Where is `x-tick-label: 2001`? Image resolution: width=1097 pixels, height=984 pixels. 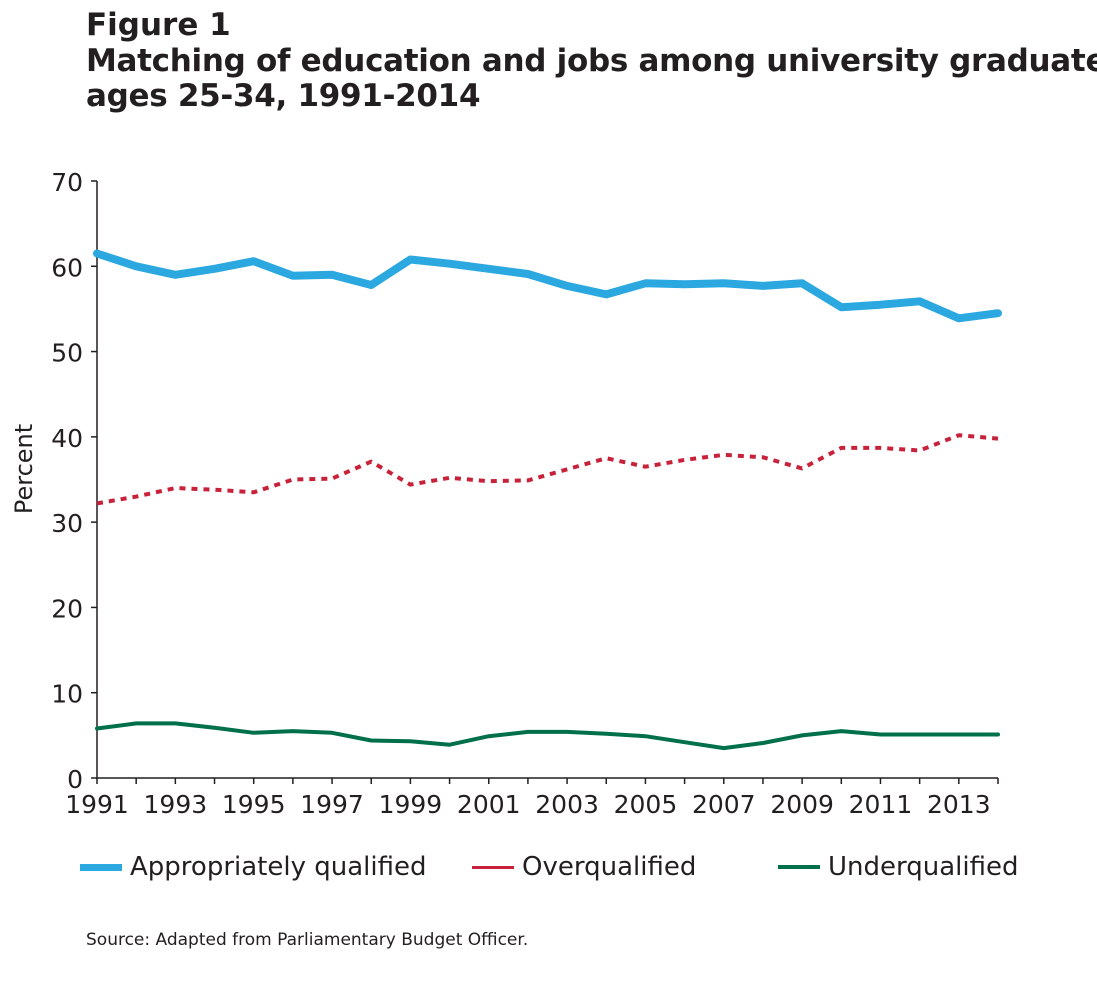 x-tick-label: 2001 is located at coordinates (489, 804).